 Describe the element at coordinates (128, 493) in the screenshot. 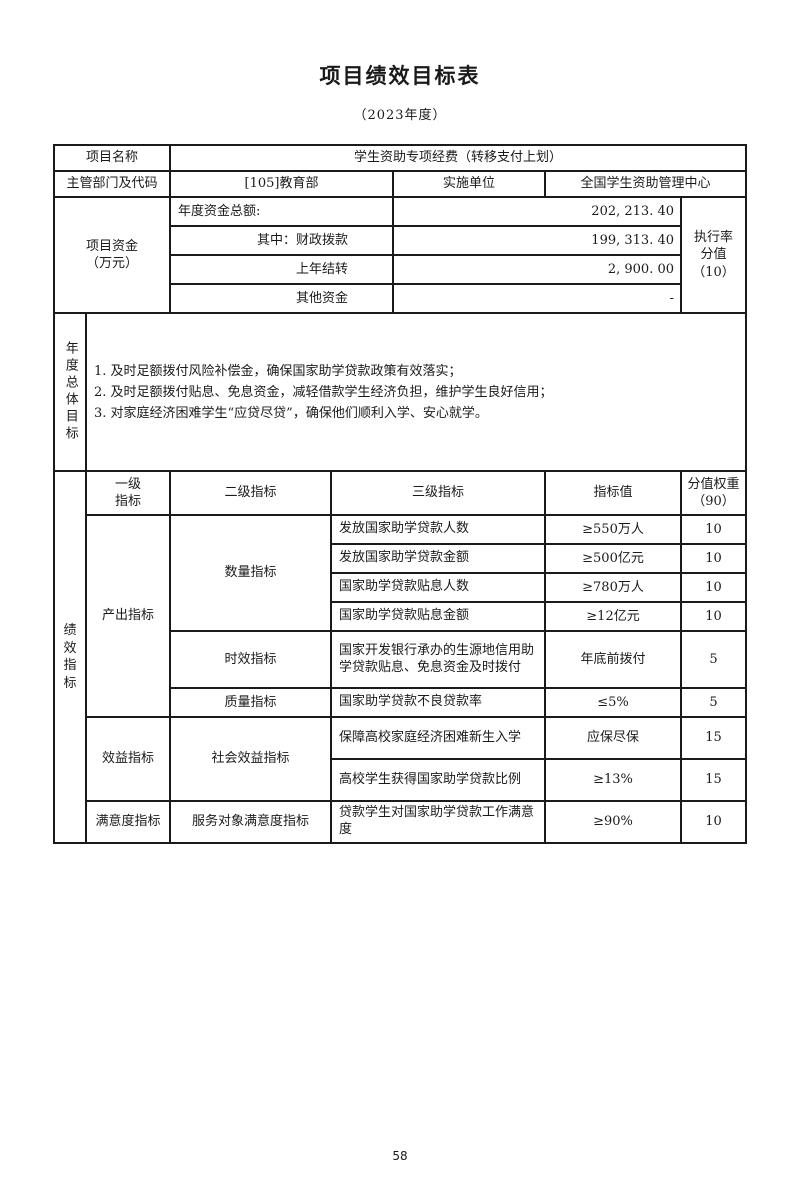

I see `header-level1-indicator: 一级 指标` at that location.